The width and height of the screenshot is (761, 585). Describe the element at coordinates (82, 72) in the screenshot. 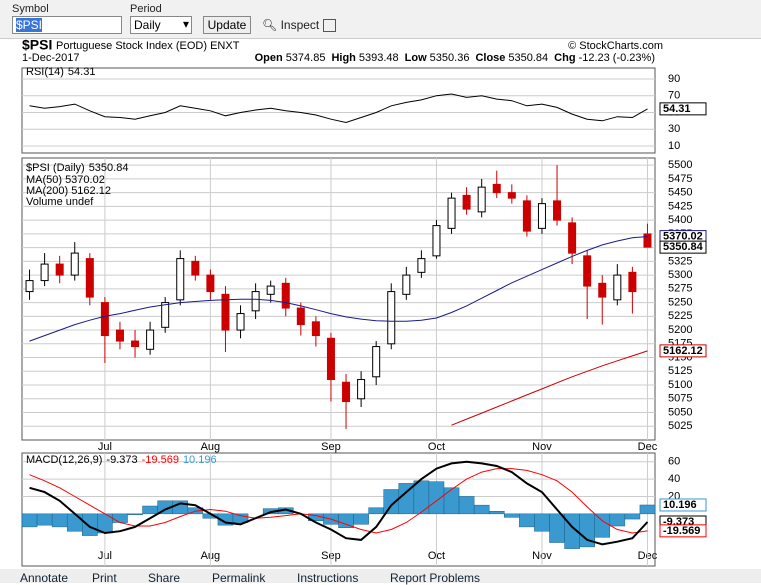

I see `legend-value: 54.31` at that location.